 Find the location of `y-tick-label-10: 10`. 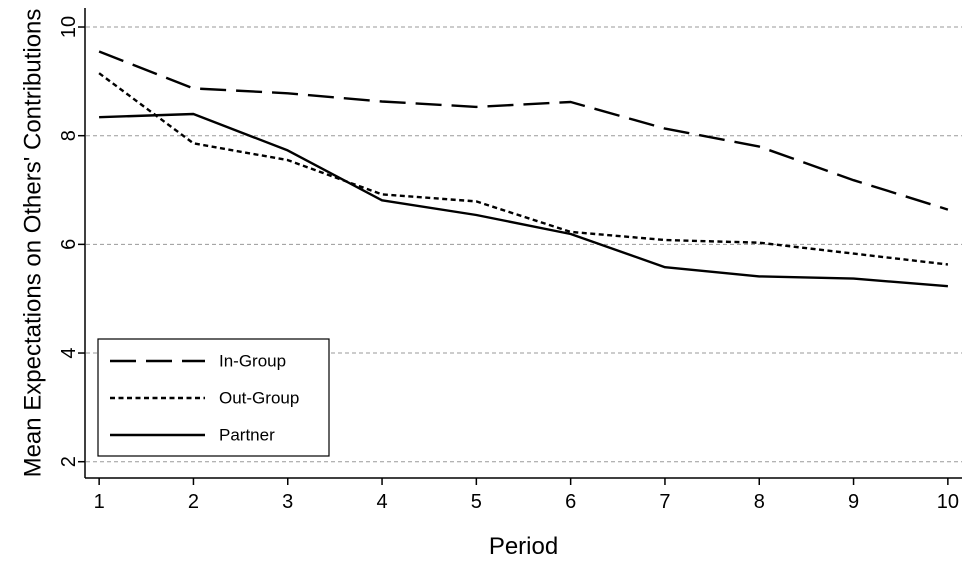

y-tick-label-10: 10 is located at coordinates (69, 27).